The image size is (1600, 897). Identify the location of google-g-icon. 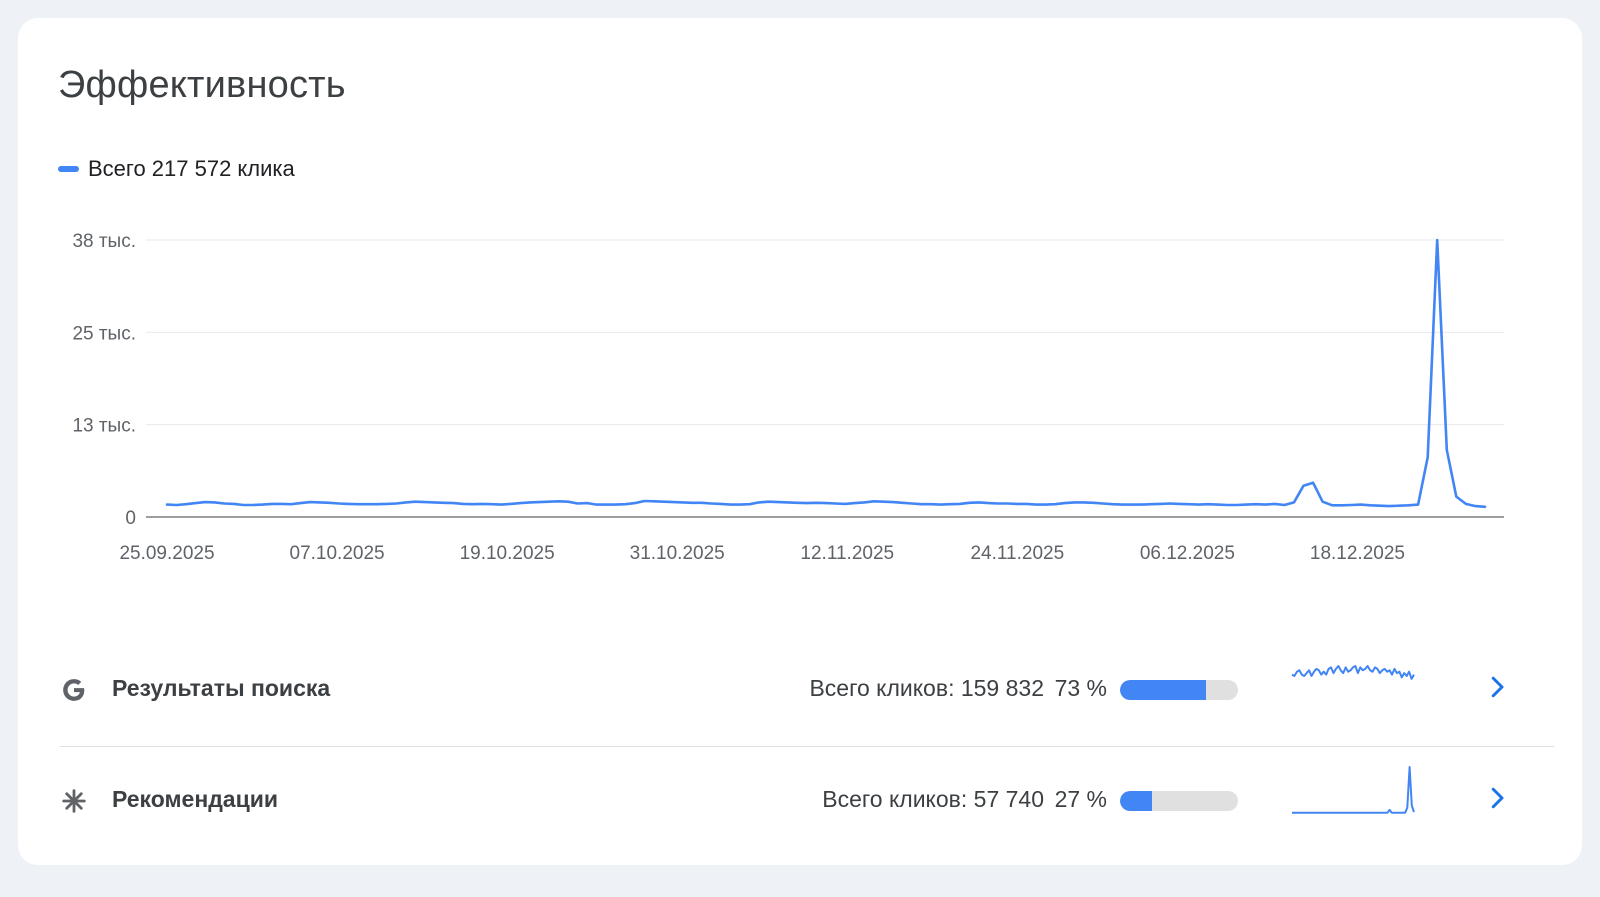
(74, 690).